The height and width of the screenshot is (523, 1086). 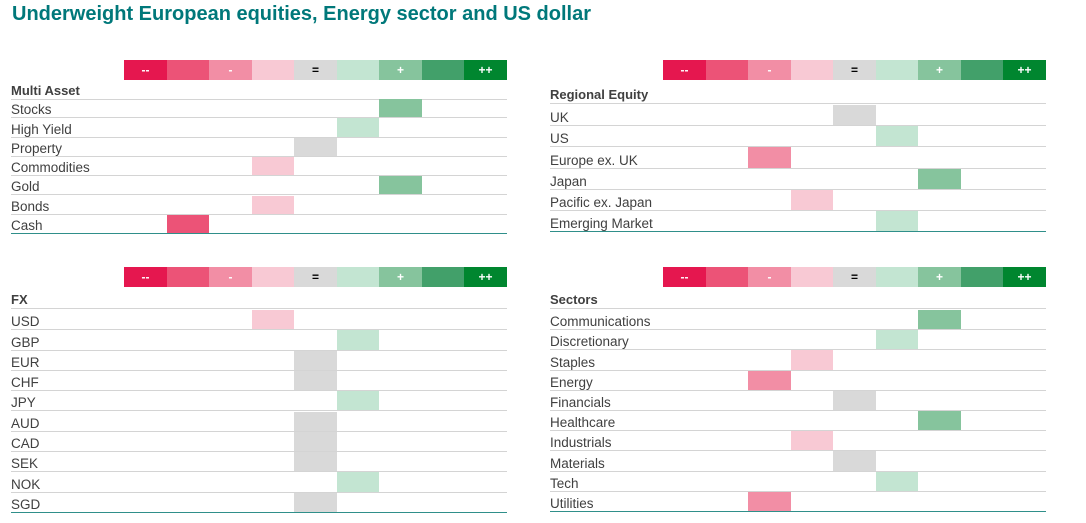 What do you see at coordinates (50, 168) in the screenshot?
I see `row-label: Commodities` at bounding box center [50, 168].